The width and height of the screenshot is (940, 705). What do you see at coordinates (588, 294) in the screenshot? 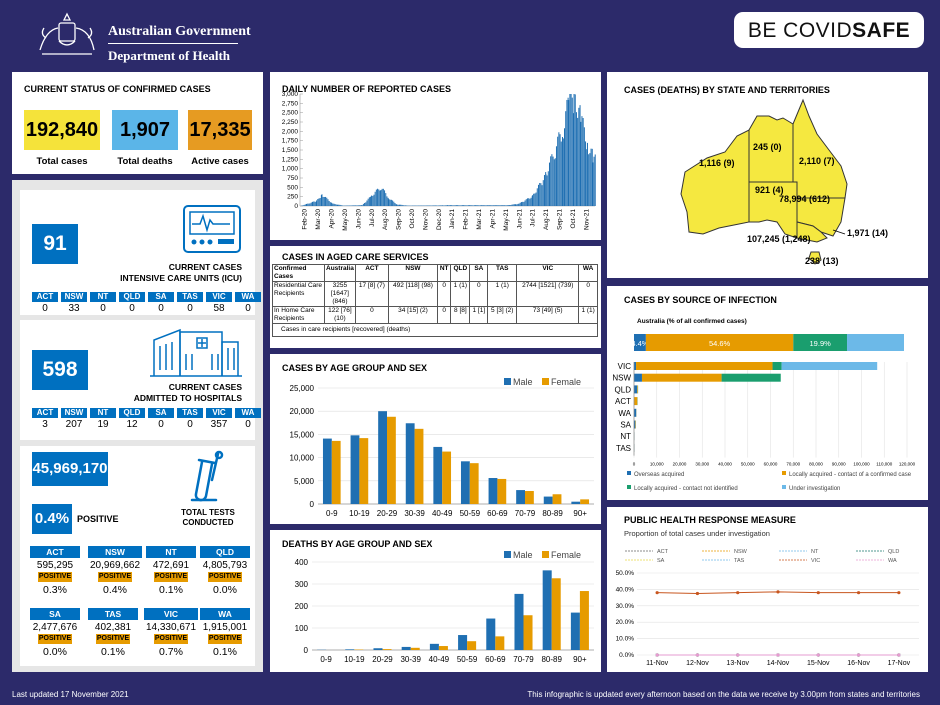
I see `table-cell: 0` at bounding box center [588, 294].